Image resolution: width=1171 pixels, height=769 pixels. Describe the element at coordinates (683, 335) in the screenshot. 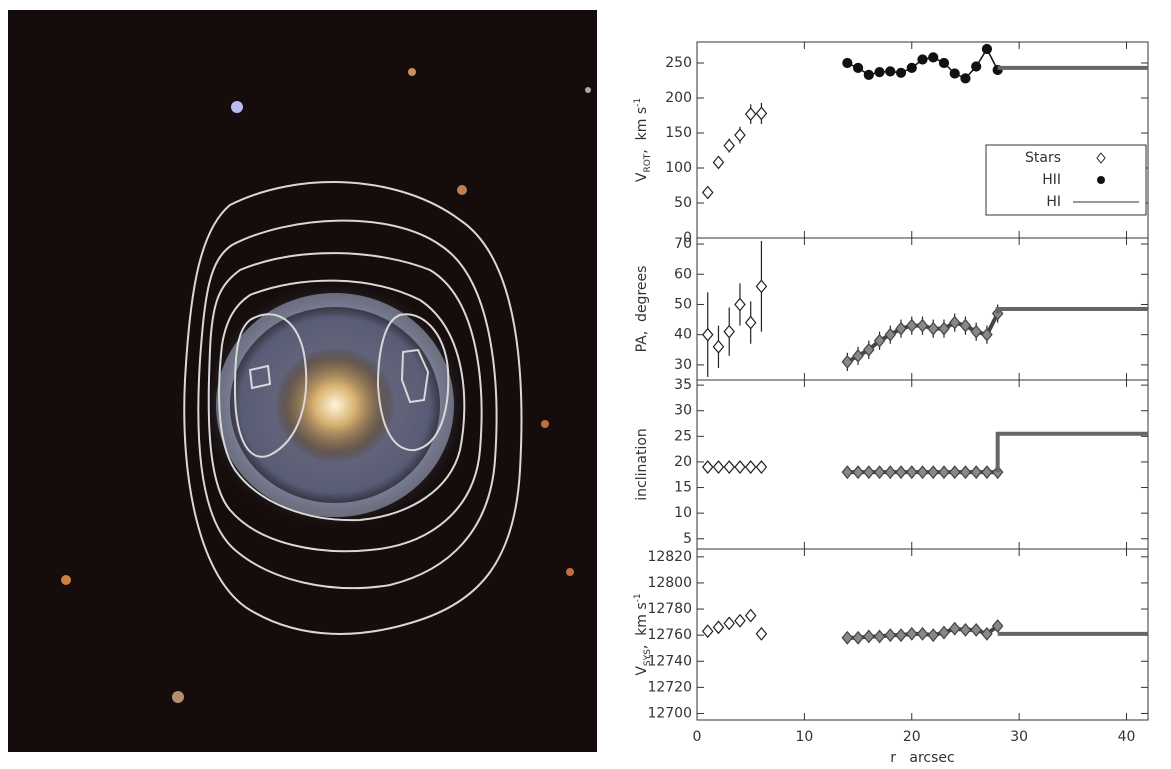

I see `y-tick-label: 40` at that location.